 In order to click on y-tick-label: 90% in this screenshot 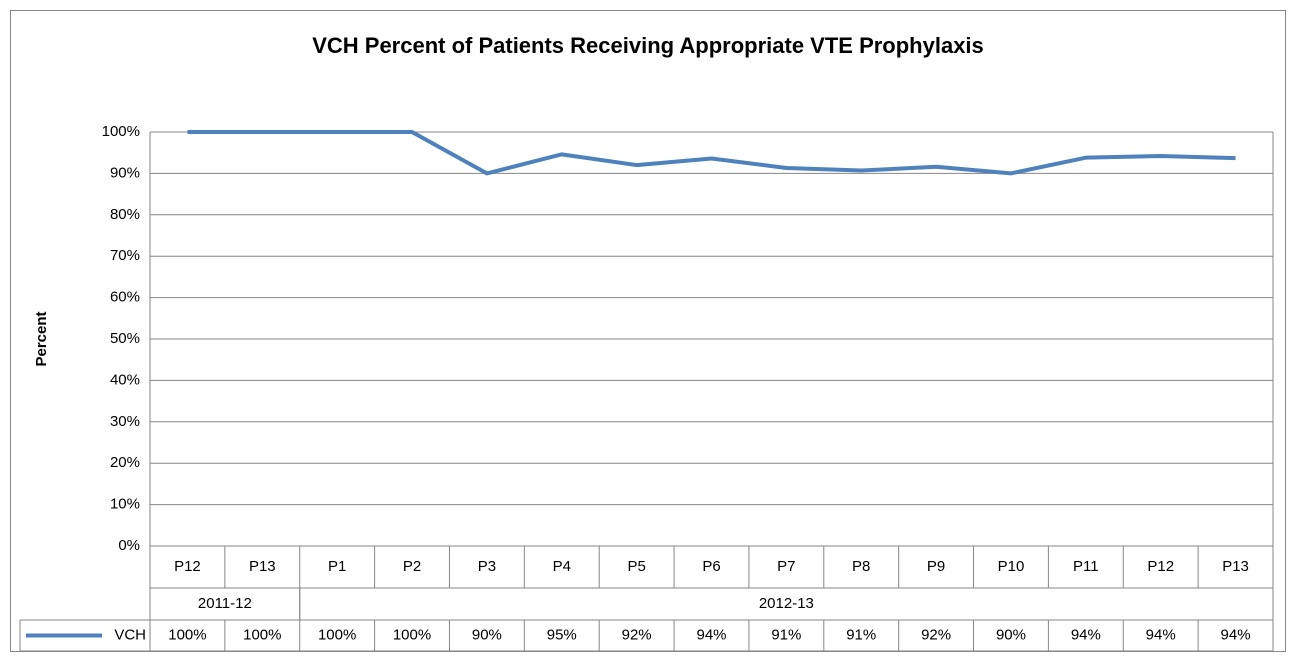, I will do `click(125, 172)`.